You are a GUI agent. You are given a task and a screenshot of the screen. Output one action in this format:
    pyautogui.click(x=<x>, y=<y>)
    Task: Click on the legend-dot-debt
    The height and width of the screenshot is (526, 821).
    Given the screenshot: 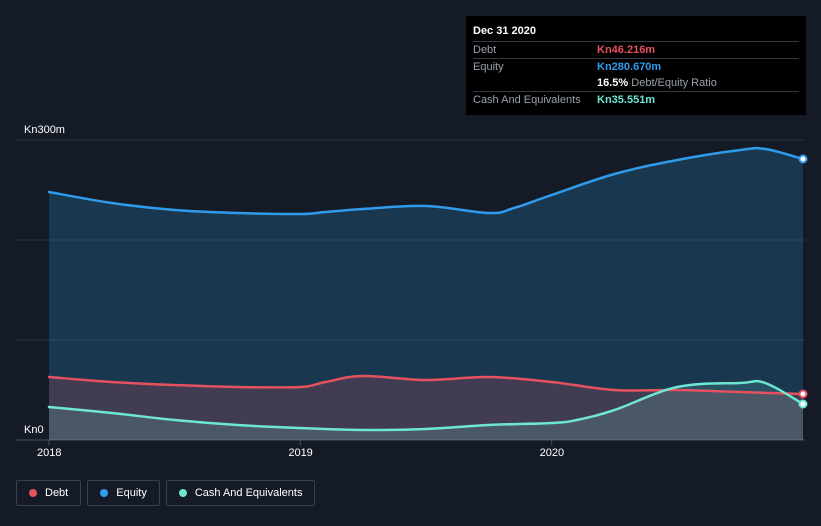 What is the action you would take?
    pyautogui.click(x=33, y=493)
    